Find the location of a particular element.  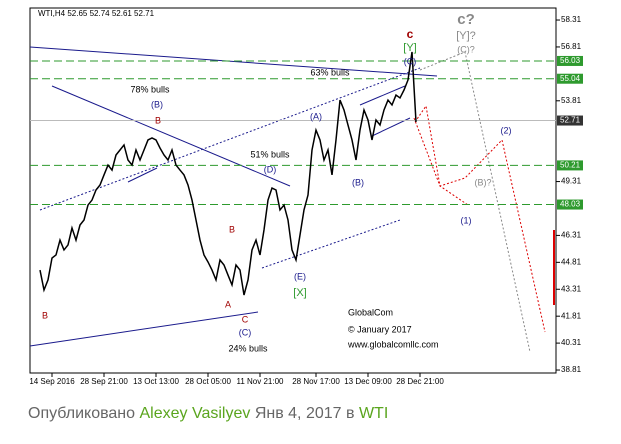

annotation: C is located at coordinates (245, 319).